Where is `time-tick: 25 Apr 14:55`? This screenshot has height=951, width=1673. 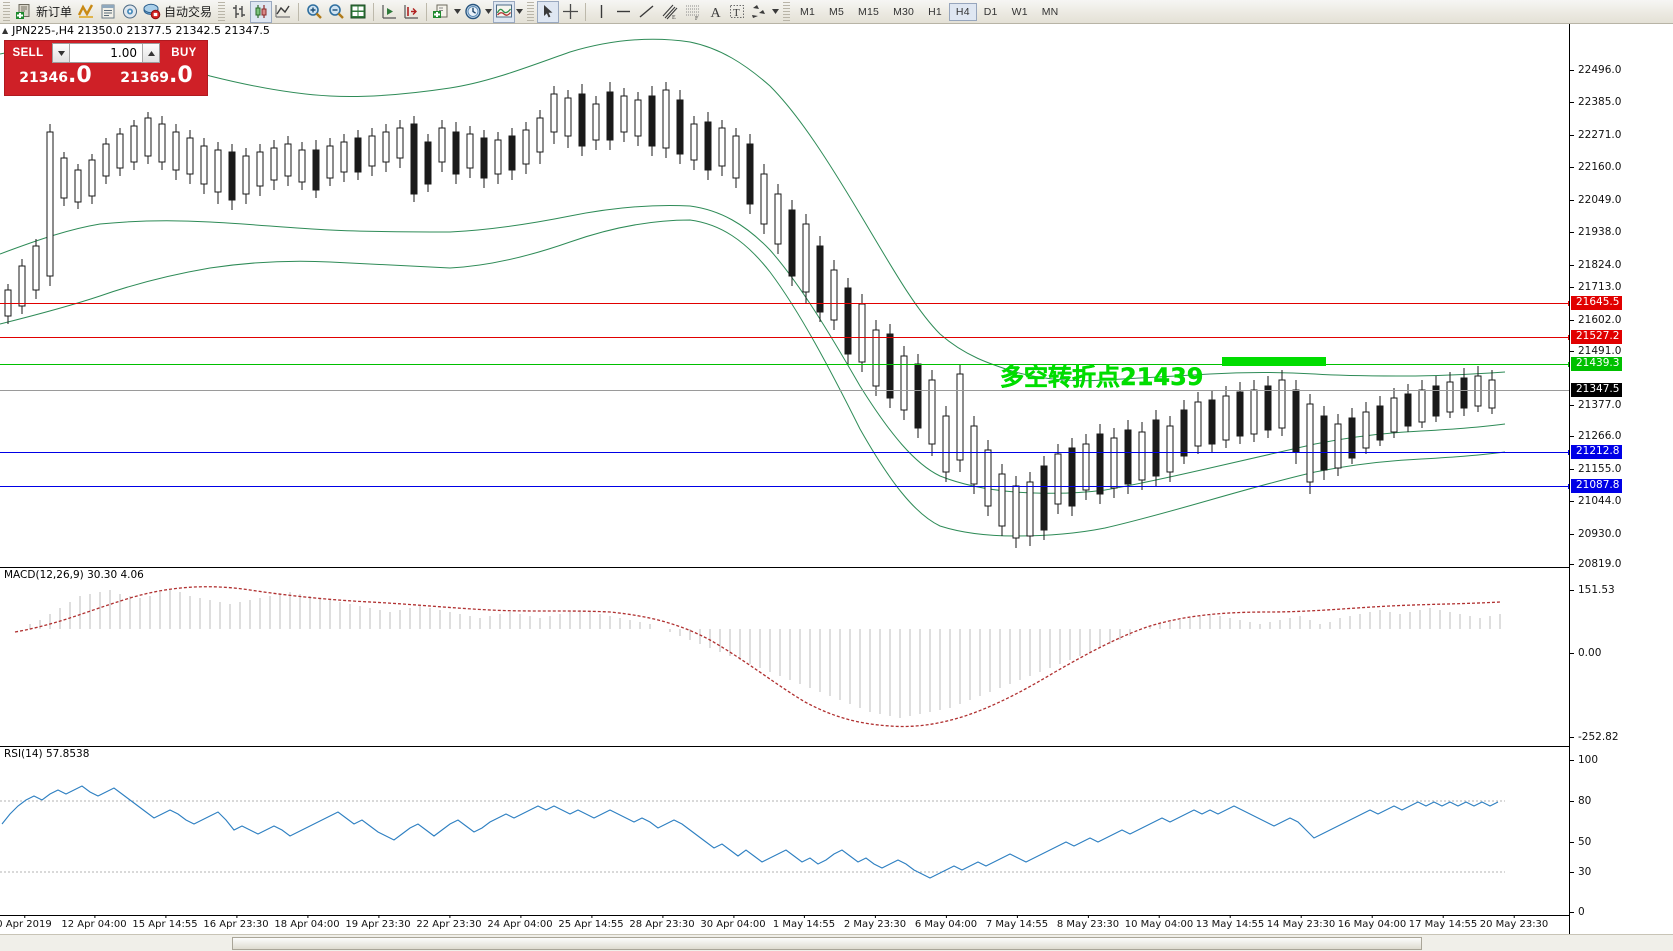
time-tick: 25 Apr 14:55 is located at coordinates (591, 922).